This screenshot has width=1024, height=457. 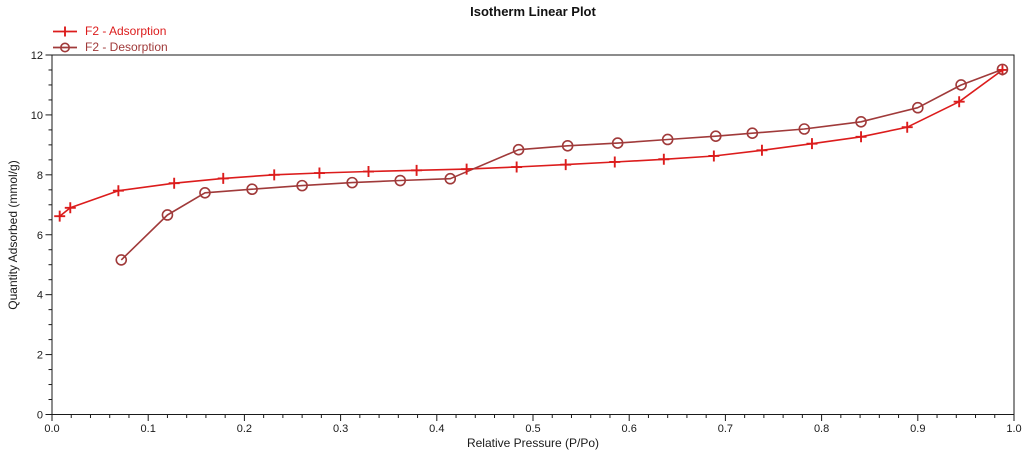 I want to click on x-tick-label: 0.6, so click(x=629, y=429).